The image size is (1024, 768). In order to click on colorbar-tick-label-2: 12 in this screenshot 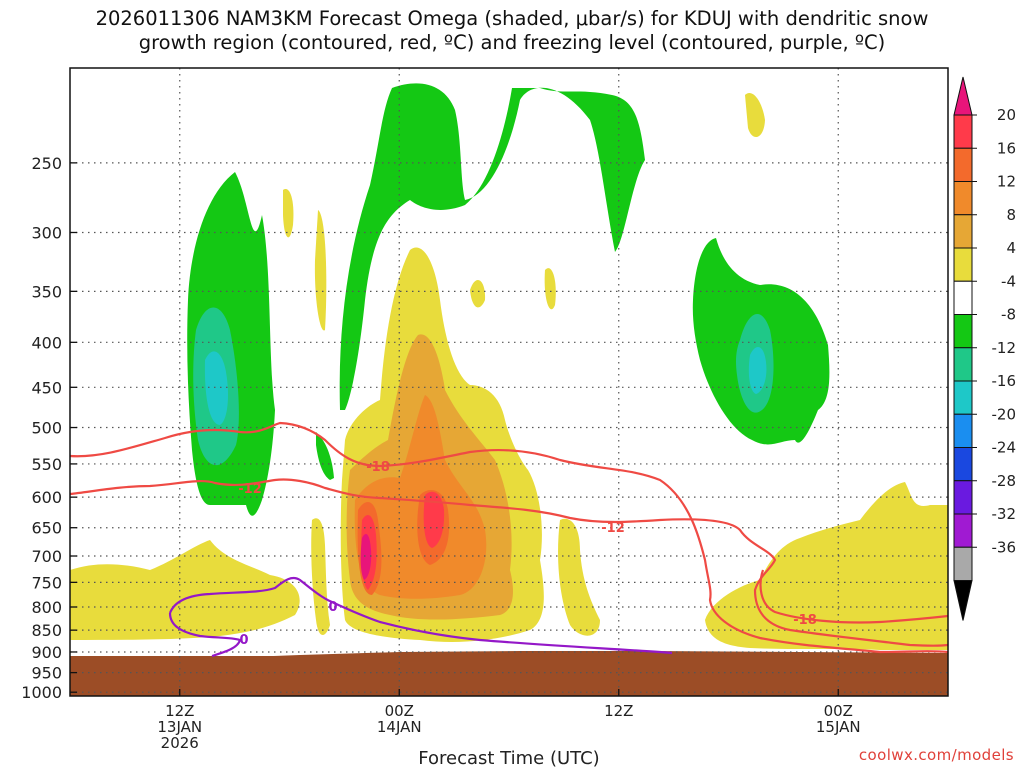, I will do `click(1006, 182)`.